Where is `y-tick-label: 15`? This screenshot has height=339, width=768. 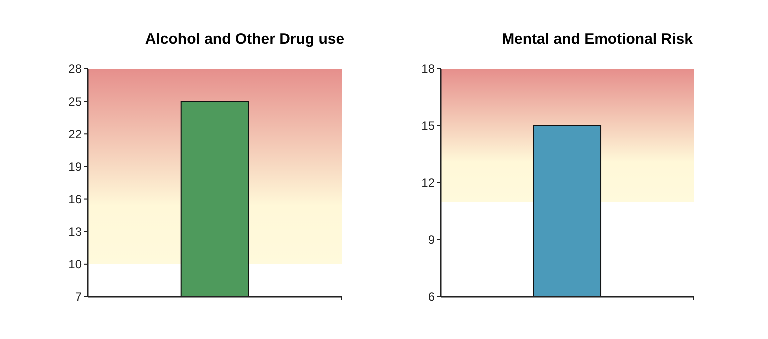
y-tick-label: 15 is located at coordinates (429, 126).